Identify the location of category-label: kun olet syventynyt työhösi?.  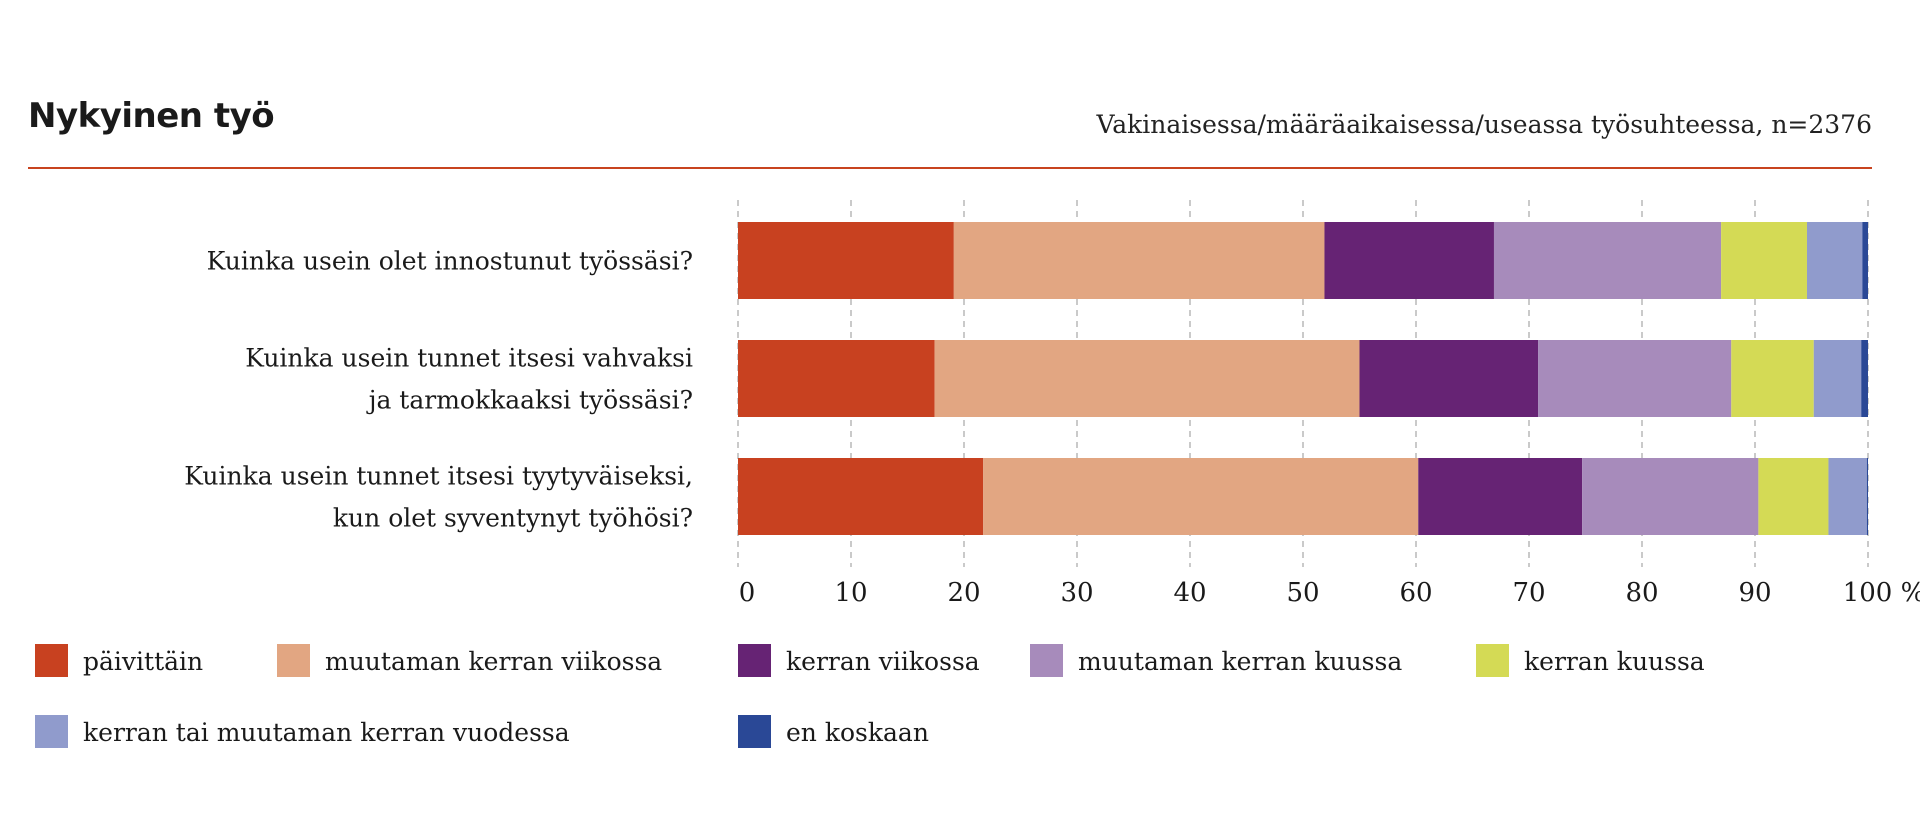
(513, 518).